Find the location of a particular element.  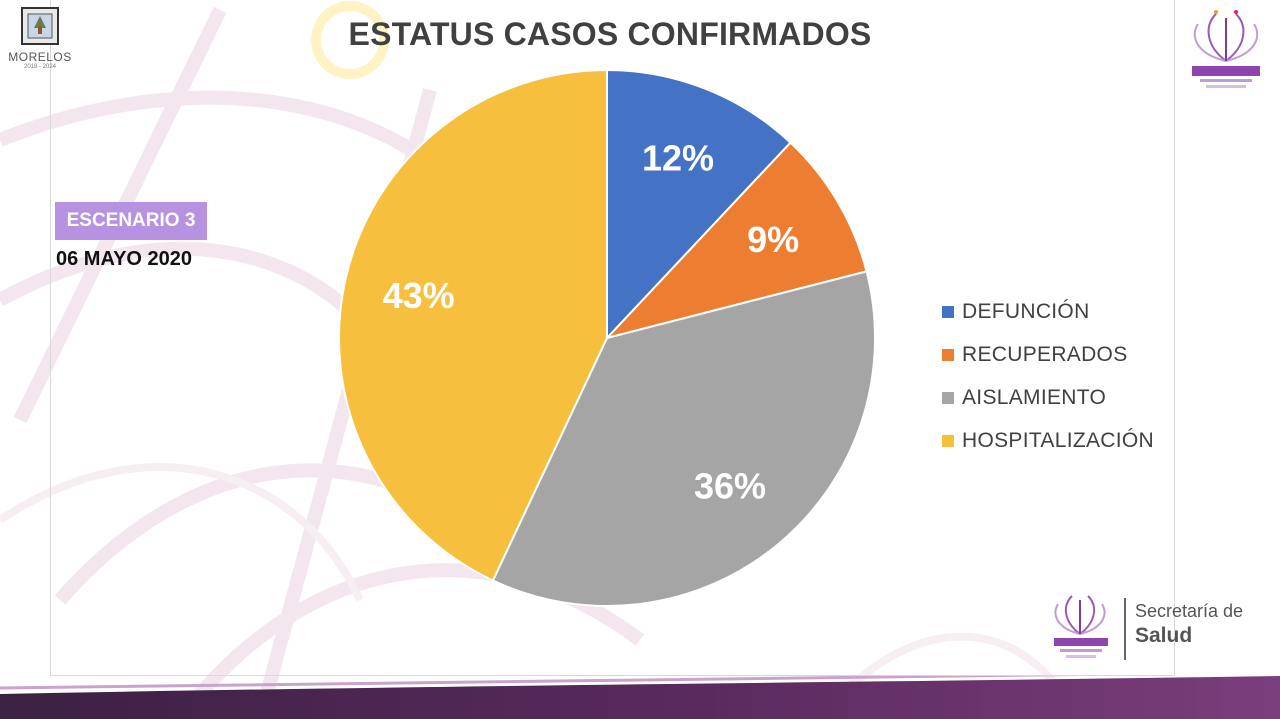

footer-morelos-logo is located at coordinates (1081, 626).